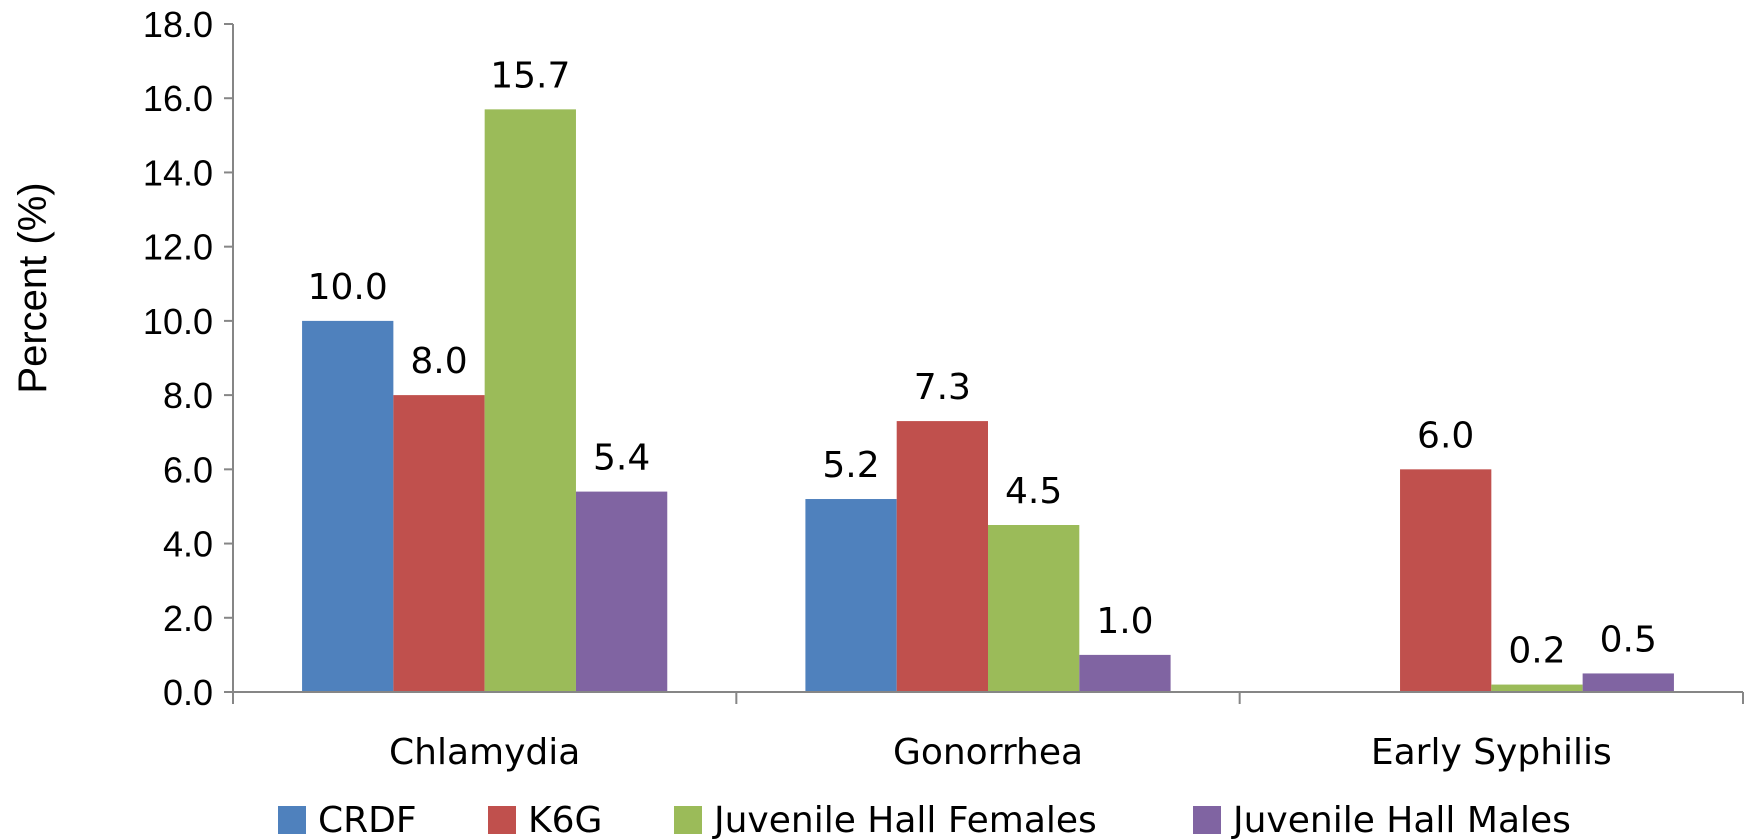  I want to click on bar-k6g-chlamydia, so click(439, 543).